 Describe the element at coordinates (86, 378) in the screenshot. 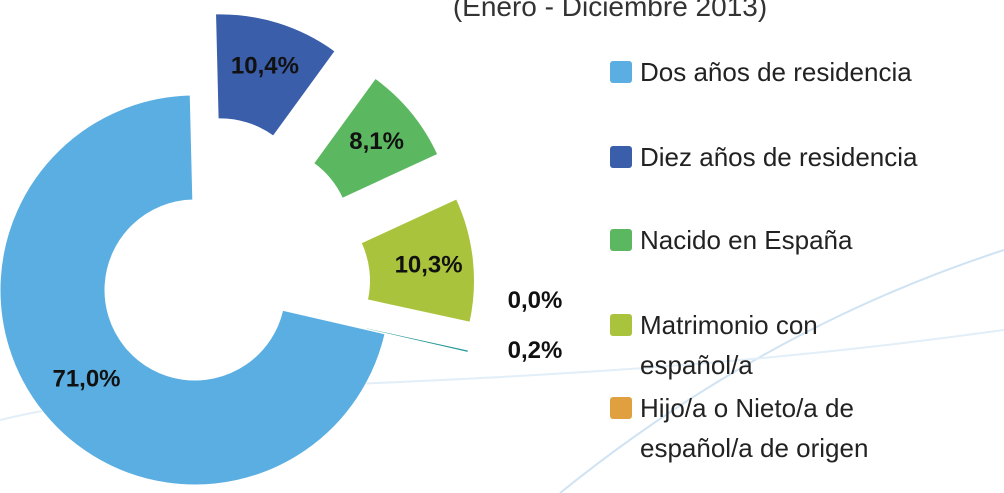

I see `data-label: 71,0%` at that location.